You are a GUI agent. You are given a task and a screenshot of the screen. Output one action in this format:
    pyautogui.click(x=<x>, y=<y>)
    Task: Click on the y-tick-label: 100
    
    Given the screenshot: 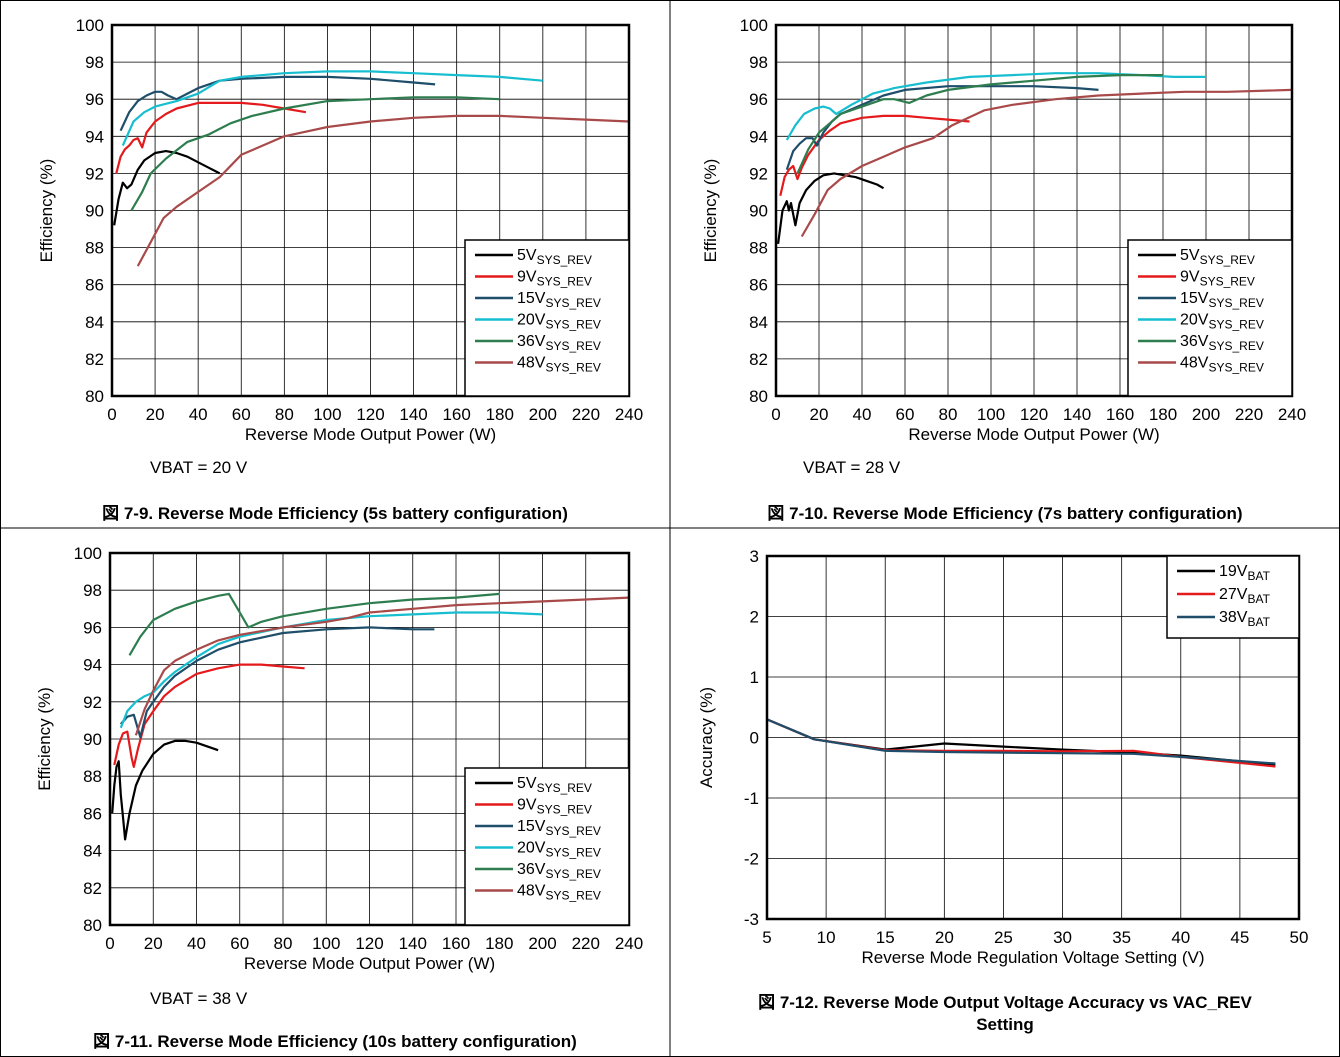 What is the action you would take?
    pyautogui.click(x=754, y=25)
    